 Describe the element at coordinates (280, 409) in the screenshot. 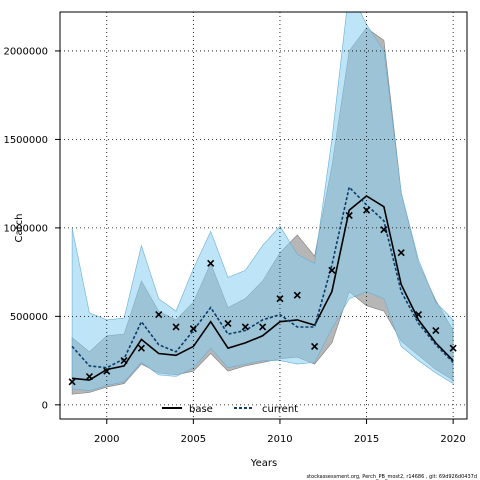

I see `legend-current-label: current` at that location.